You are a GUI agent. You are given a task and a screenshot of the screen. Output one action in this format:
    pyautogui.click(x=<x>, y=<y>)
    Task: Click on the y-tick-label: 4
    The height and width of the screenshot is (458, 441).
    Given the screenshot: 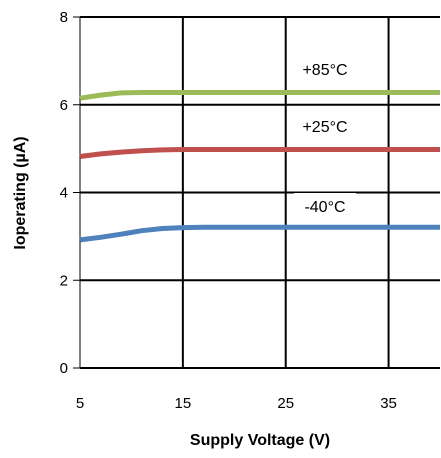 What is the action you would take?
    pyautogui.click(x=64, y=193)
    